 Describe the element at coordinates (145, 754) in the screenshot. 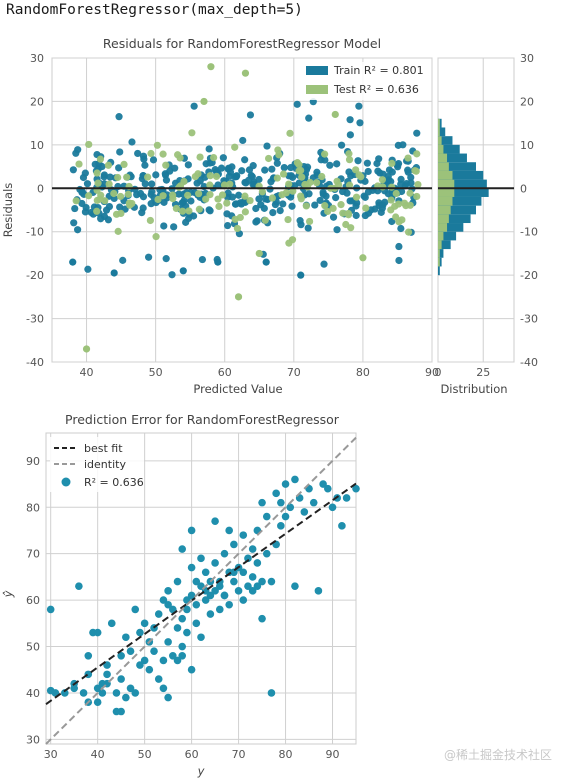

I see `pe-x-tick-label: 50` at that location.